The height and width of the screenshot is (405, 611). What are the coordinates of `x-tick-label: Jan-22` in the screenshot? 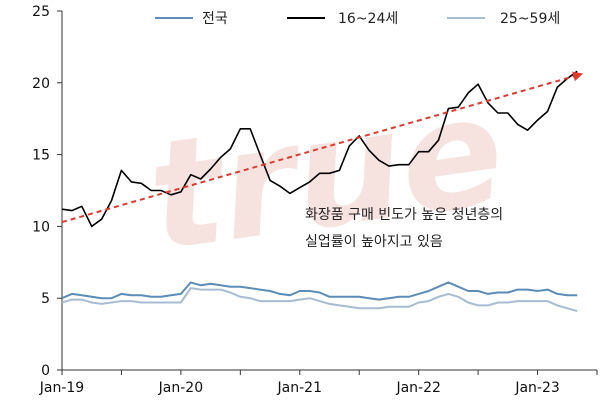 It's located at (417, 388).